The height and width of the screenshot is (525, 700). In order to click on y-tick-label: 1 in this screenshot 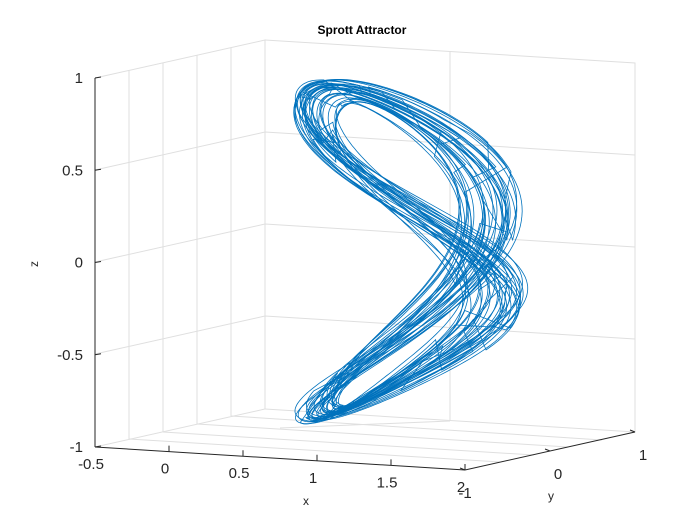, I will do `click(643, 455)`.